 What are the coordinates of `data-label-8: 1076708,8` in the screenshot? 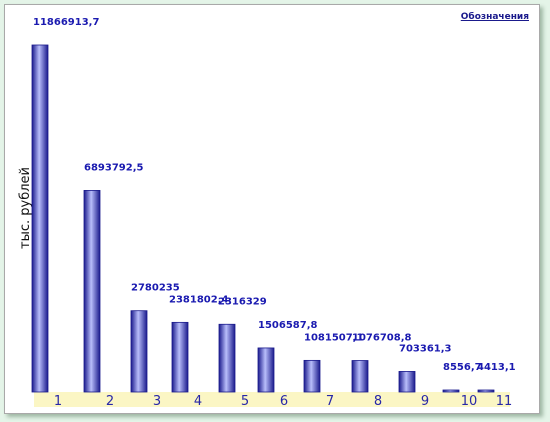 It's located at (382, 338).